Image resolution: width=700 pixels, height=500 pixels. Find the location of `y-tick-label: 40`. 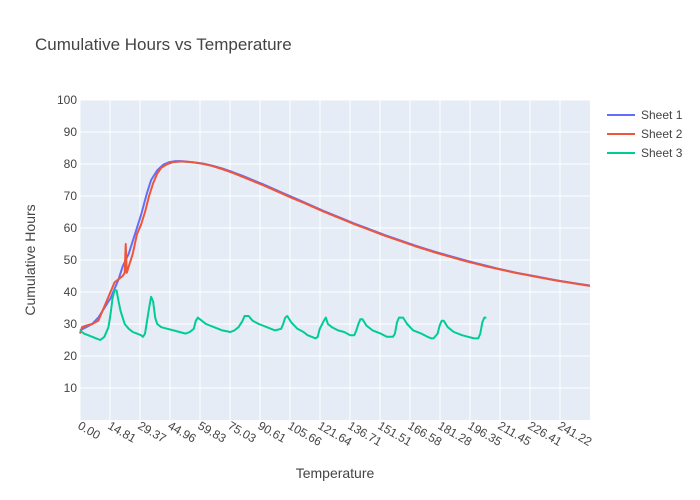

y-tick-label: 40 is located at coordinates (71, 292).